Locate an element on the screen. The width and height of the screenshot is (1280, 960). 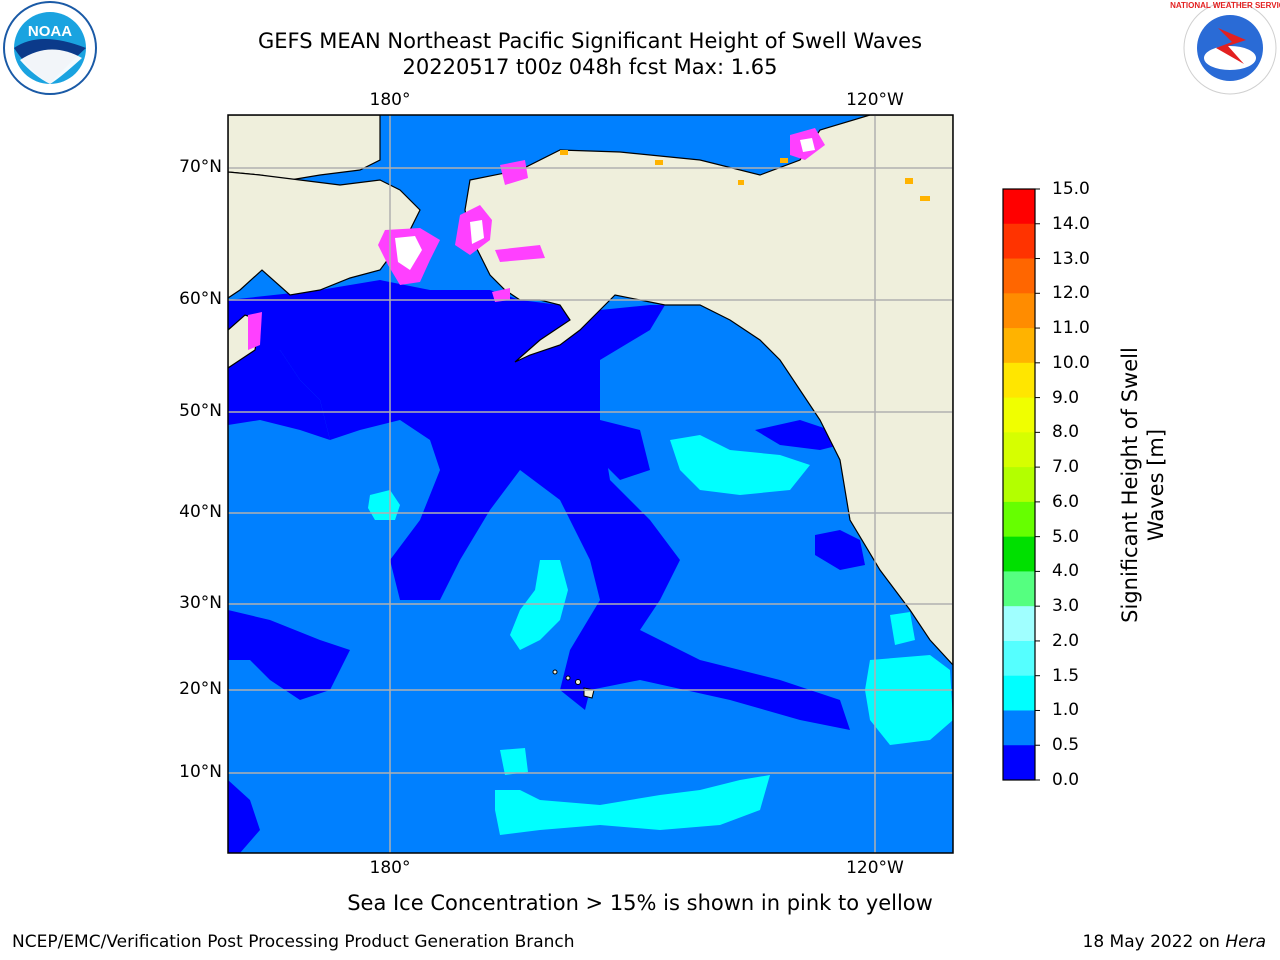
footer-date: 18 May 2022 on Hera is located at coordinates (1175, 942).